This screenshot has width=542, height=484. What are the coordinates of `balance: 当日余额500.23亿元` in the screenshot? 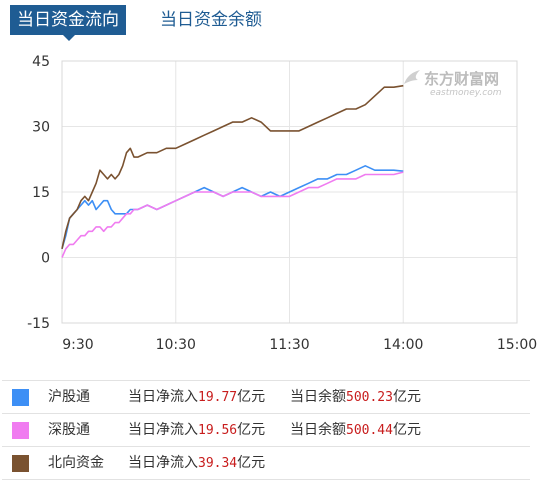 It's located at (355, 397).